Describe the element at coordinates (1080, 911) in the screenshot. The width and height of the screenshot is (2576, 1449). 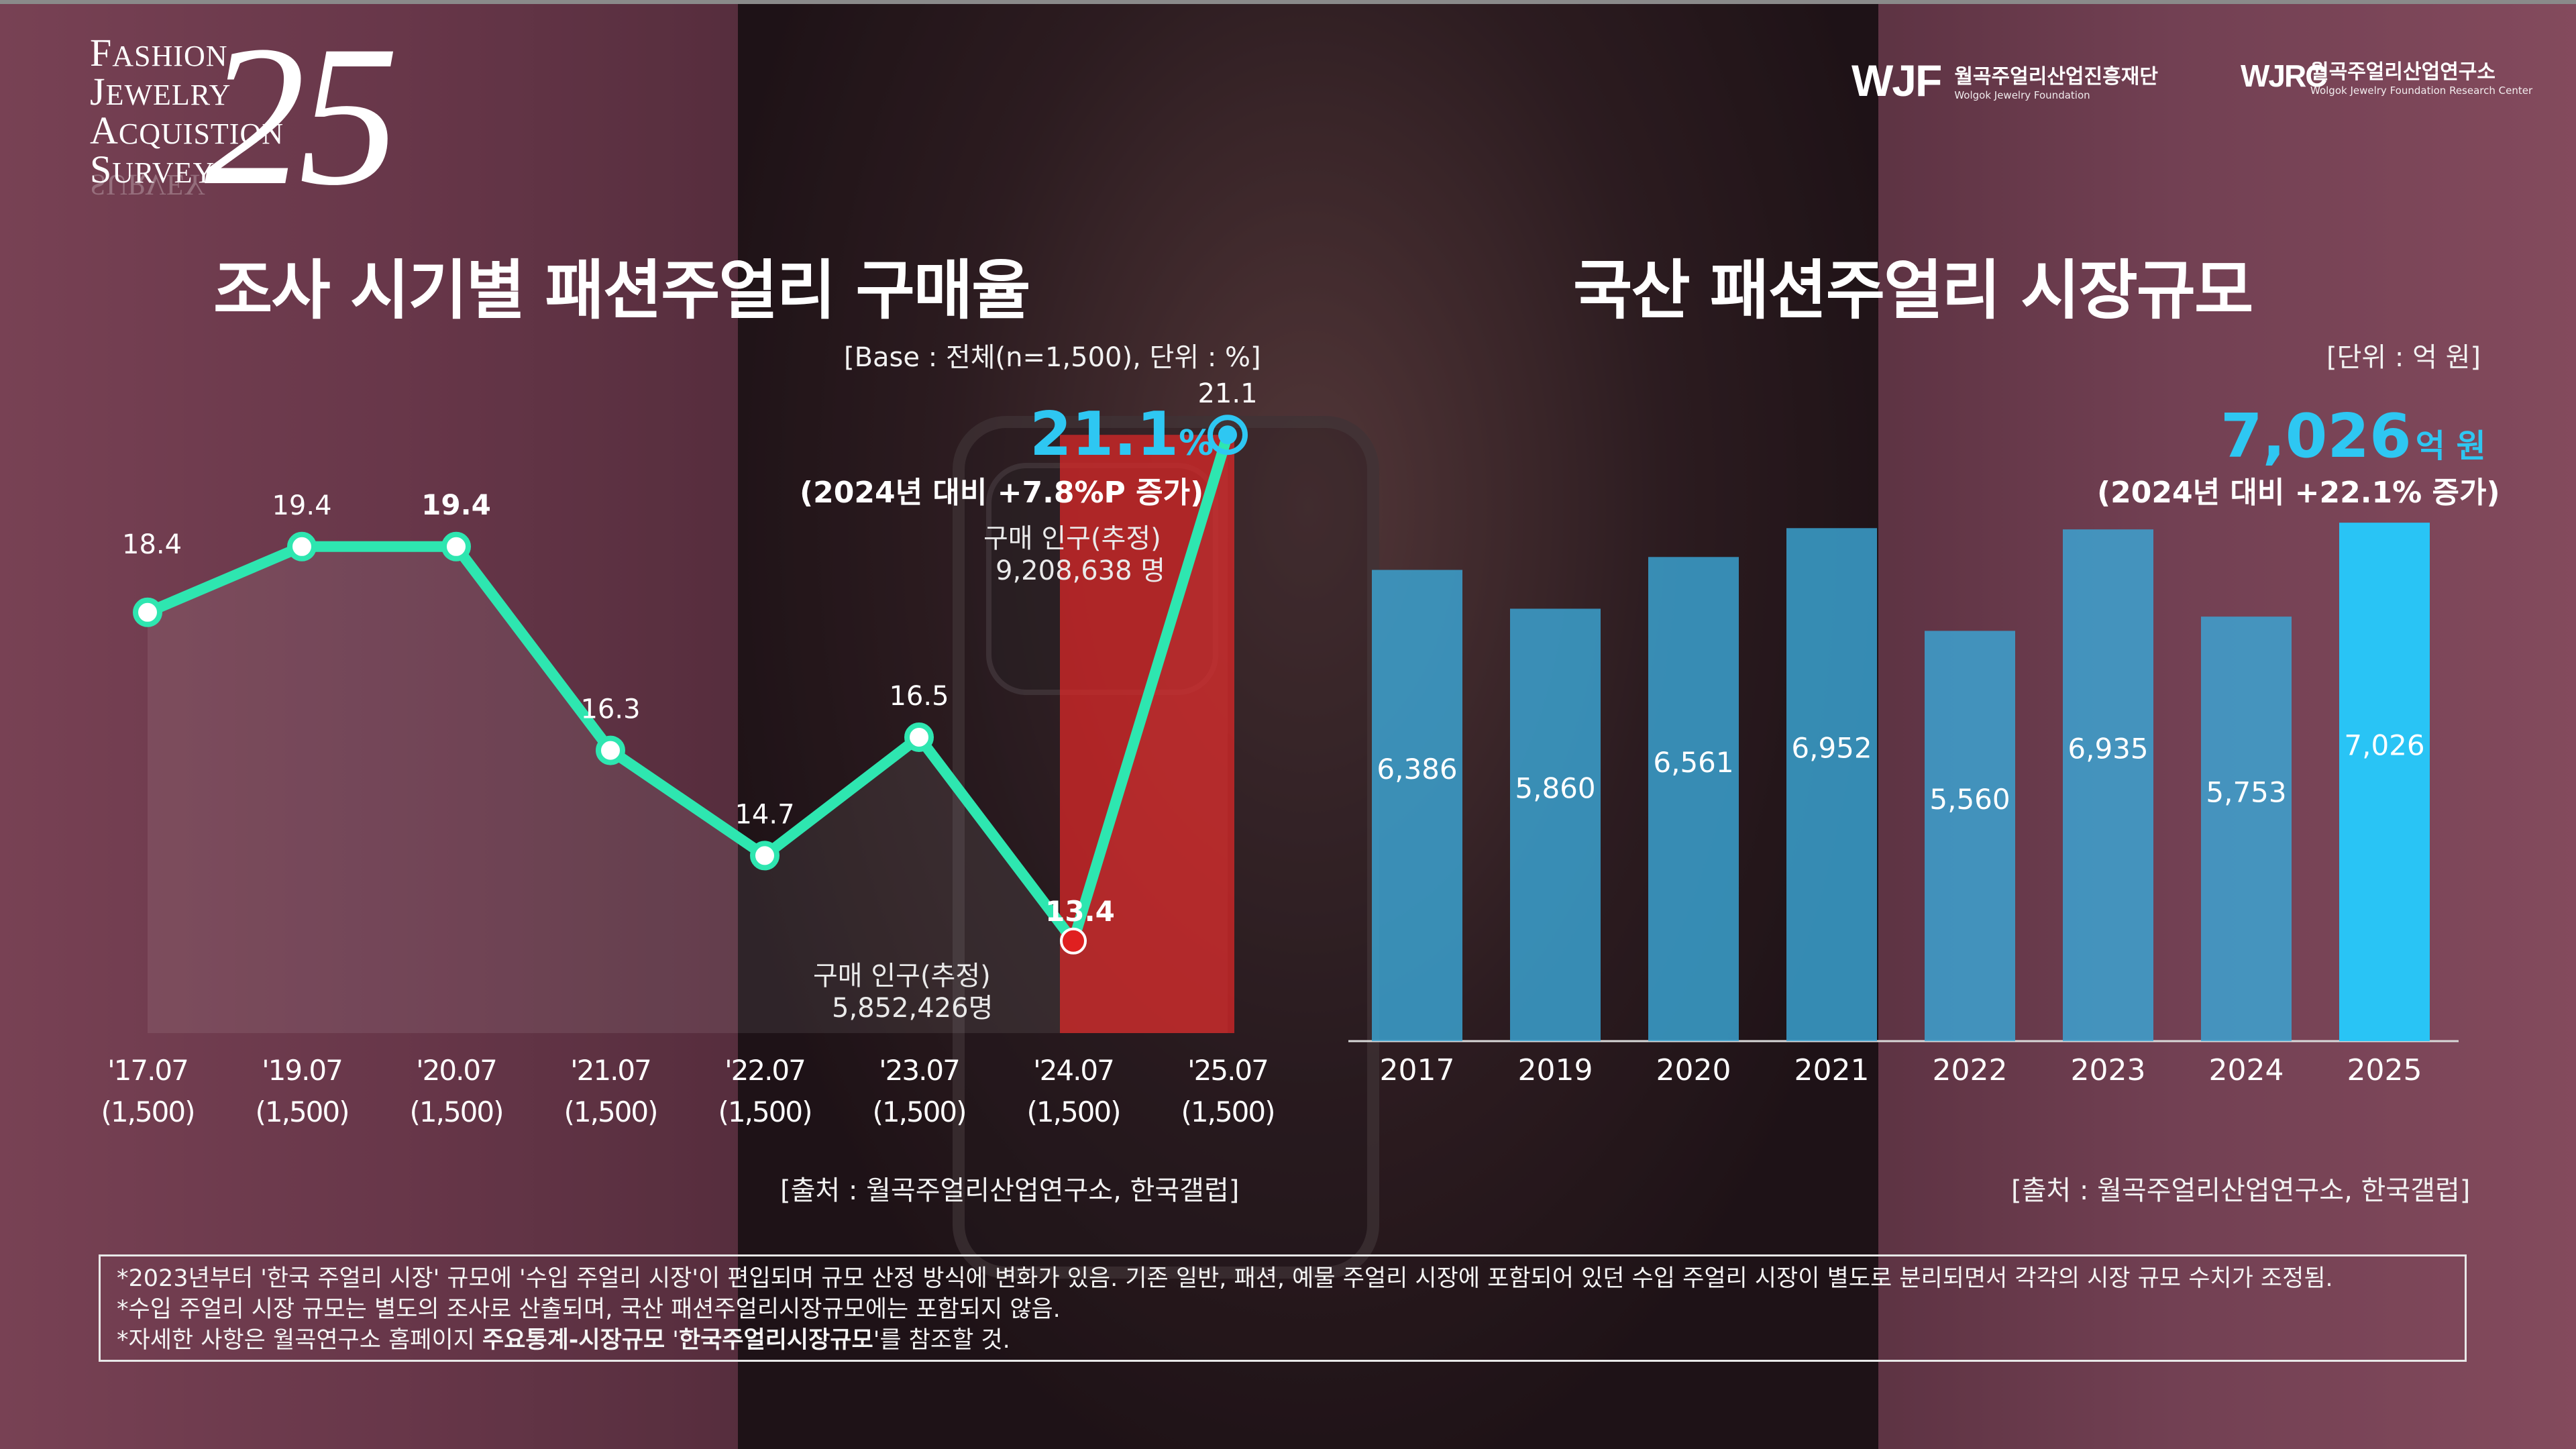
I see `data-label-6: 13.4` at that location.